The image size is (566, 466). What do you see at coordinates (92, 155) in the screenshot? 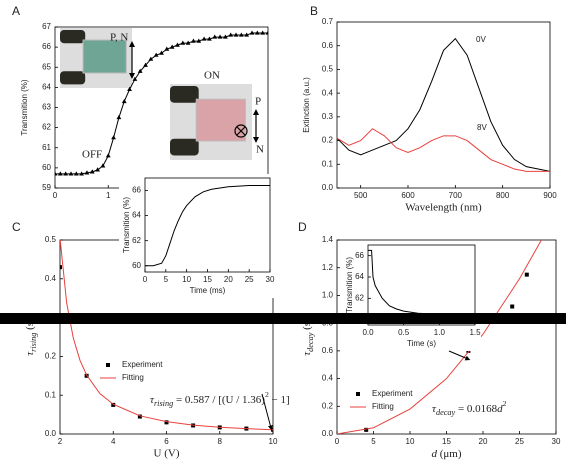
I see `annotation: OFF` at bounding box center [92, 155].